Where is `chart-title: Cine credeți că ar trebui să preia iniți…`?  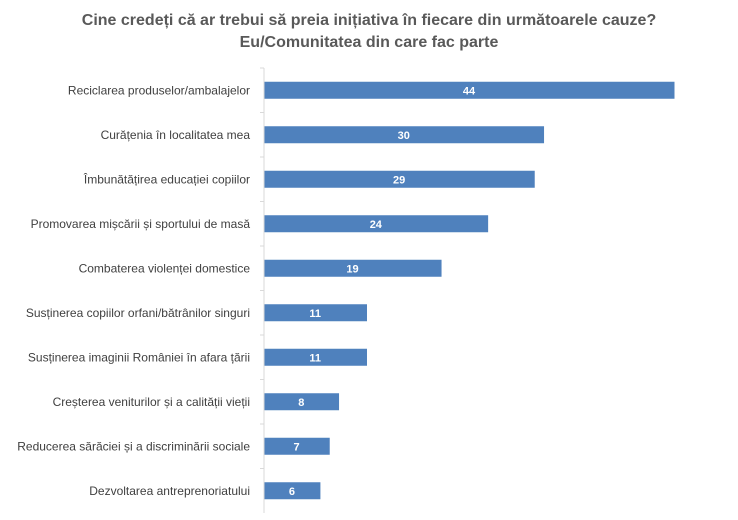
chart-title: Cine credeți că ar trebui să preia iniți… is located at coordinates (369, 20).